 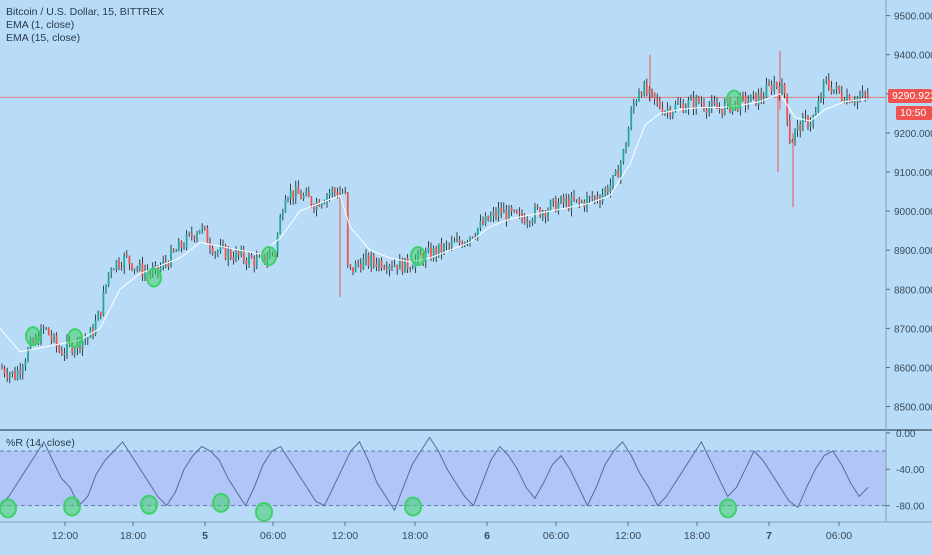 I want to click on time-tick-label: 12:00, so click(x=628, y=536).